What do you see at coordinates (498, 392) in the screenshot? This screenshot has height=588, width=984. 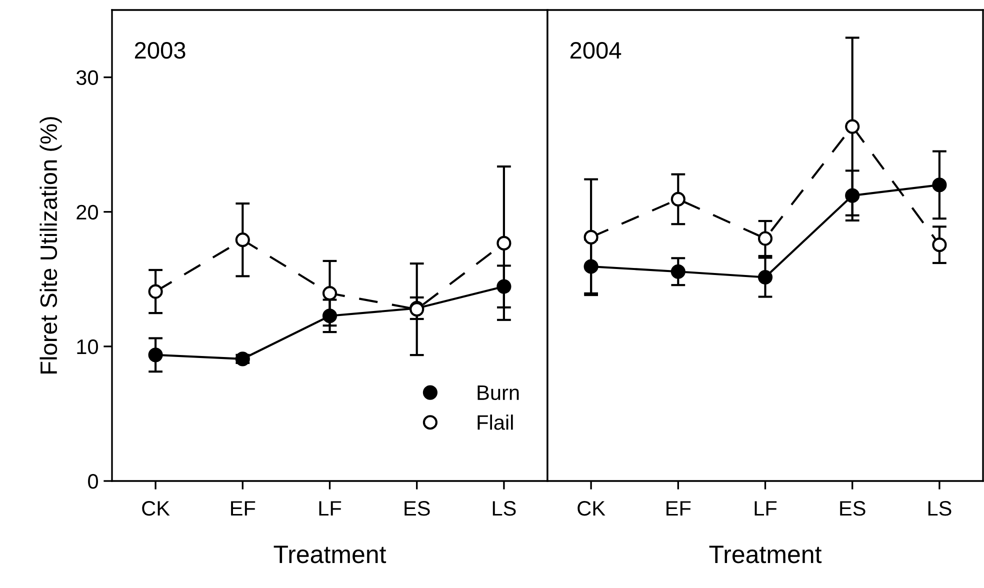 I see `legend-label: Burn` at bounding box center [498, 392].